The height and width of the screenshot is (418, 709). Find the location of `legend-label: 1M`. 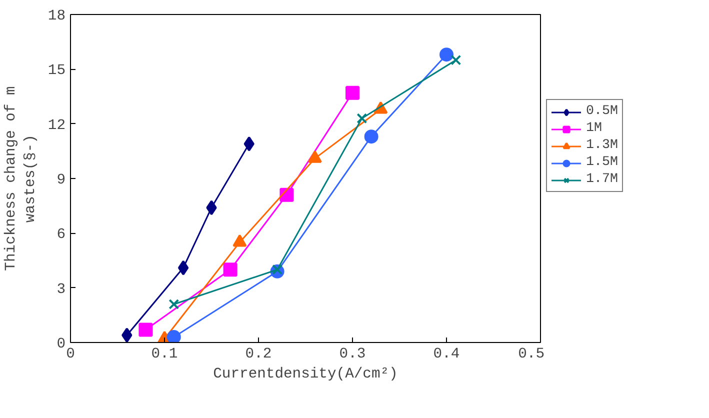

legend-label: 1M is located at coordinates (594, 128).